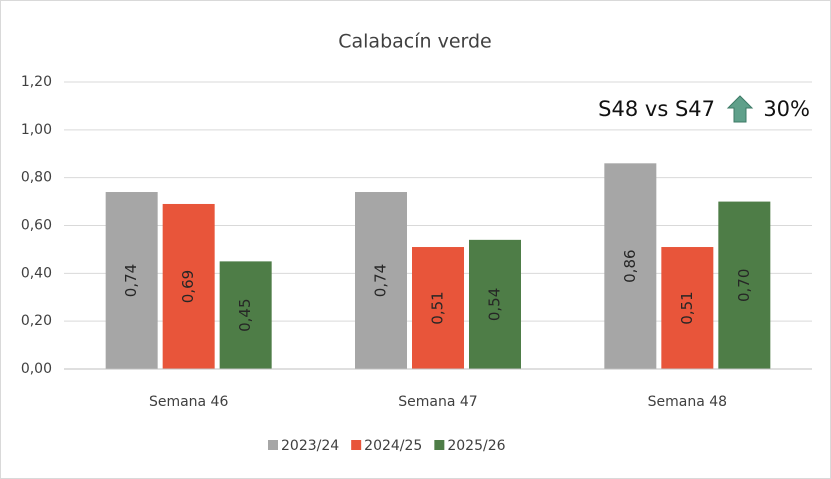 Image resolution: width=831 pixels, height=479 pixels. Describe the element at coordinates (437, 402) in the screenshot. I see `x-tick-label: Semana 47` at that location.